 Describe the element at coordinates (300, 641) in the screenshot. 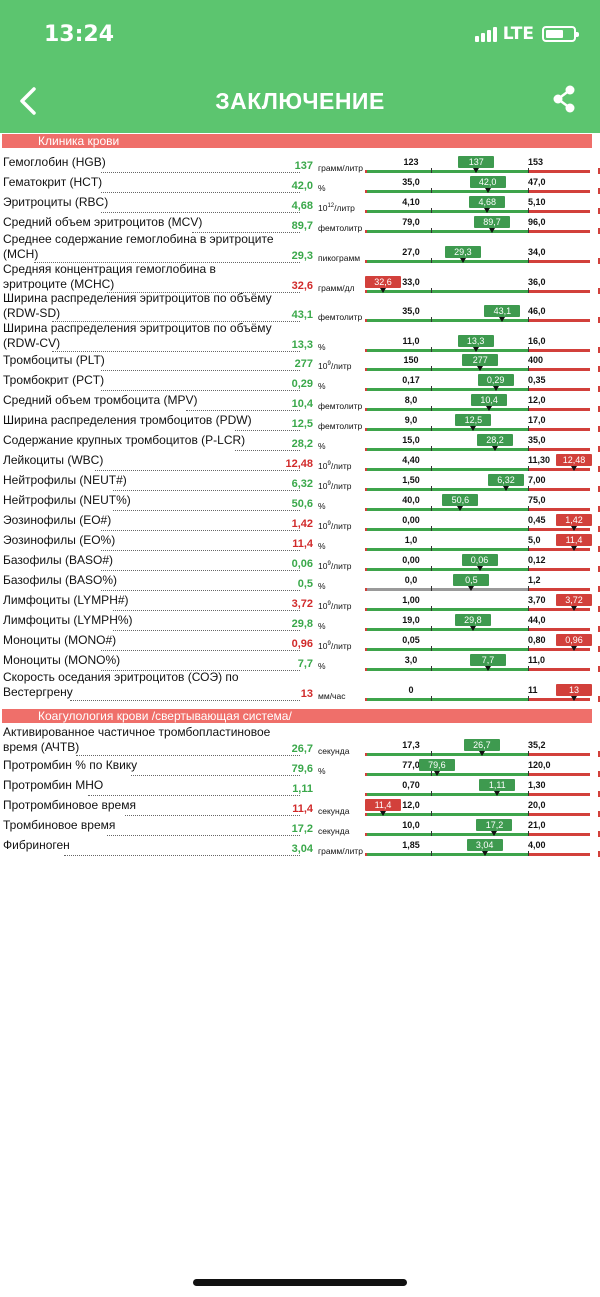

I see `result-row: Моноциты (MONO#) 0,96 109/литр 0,05 0,80 0,96` at that location.